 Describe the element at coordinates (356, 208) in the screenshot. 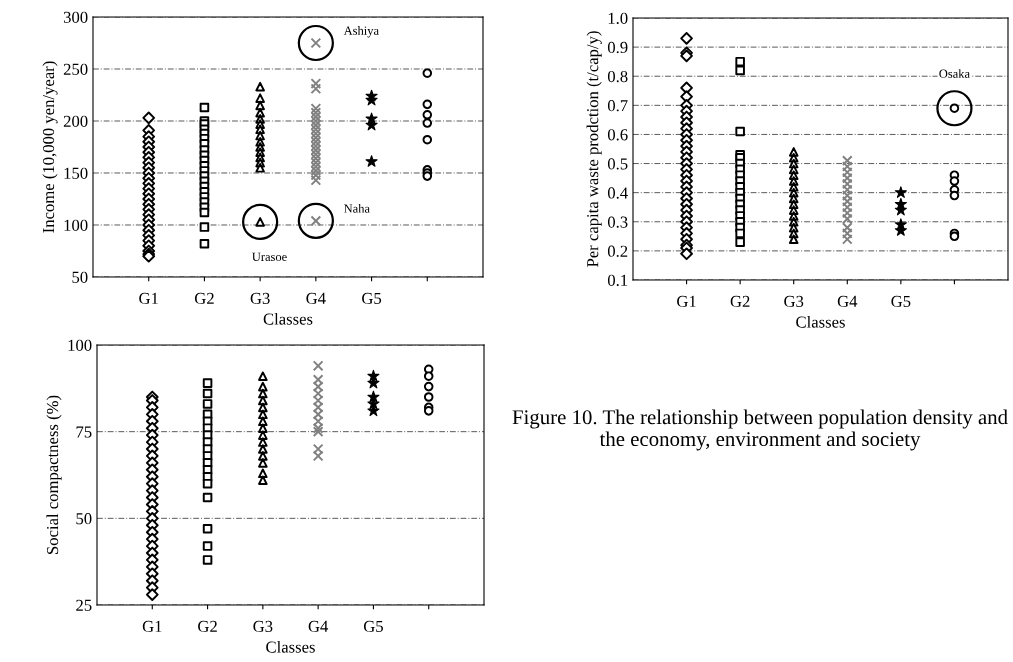

I see `annotation: Naha` at that location.